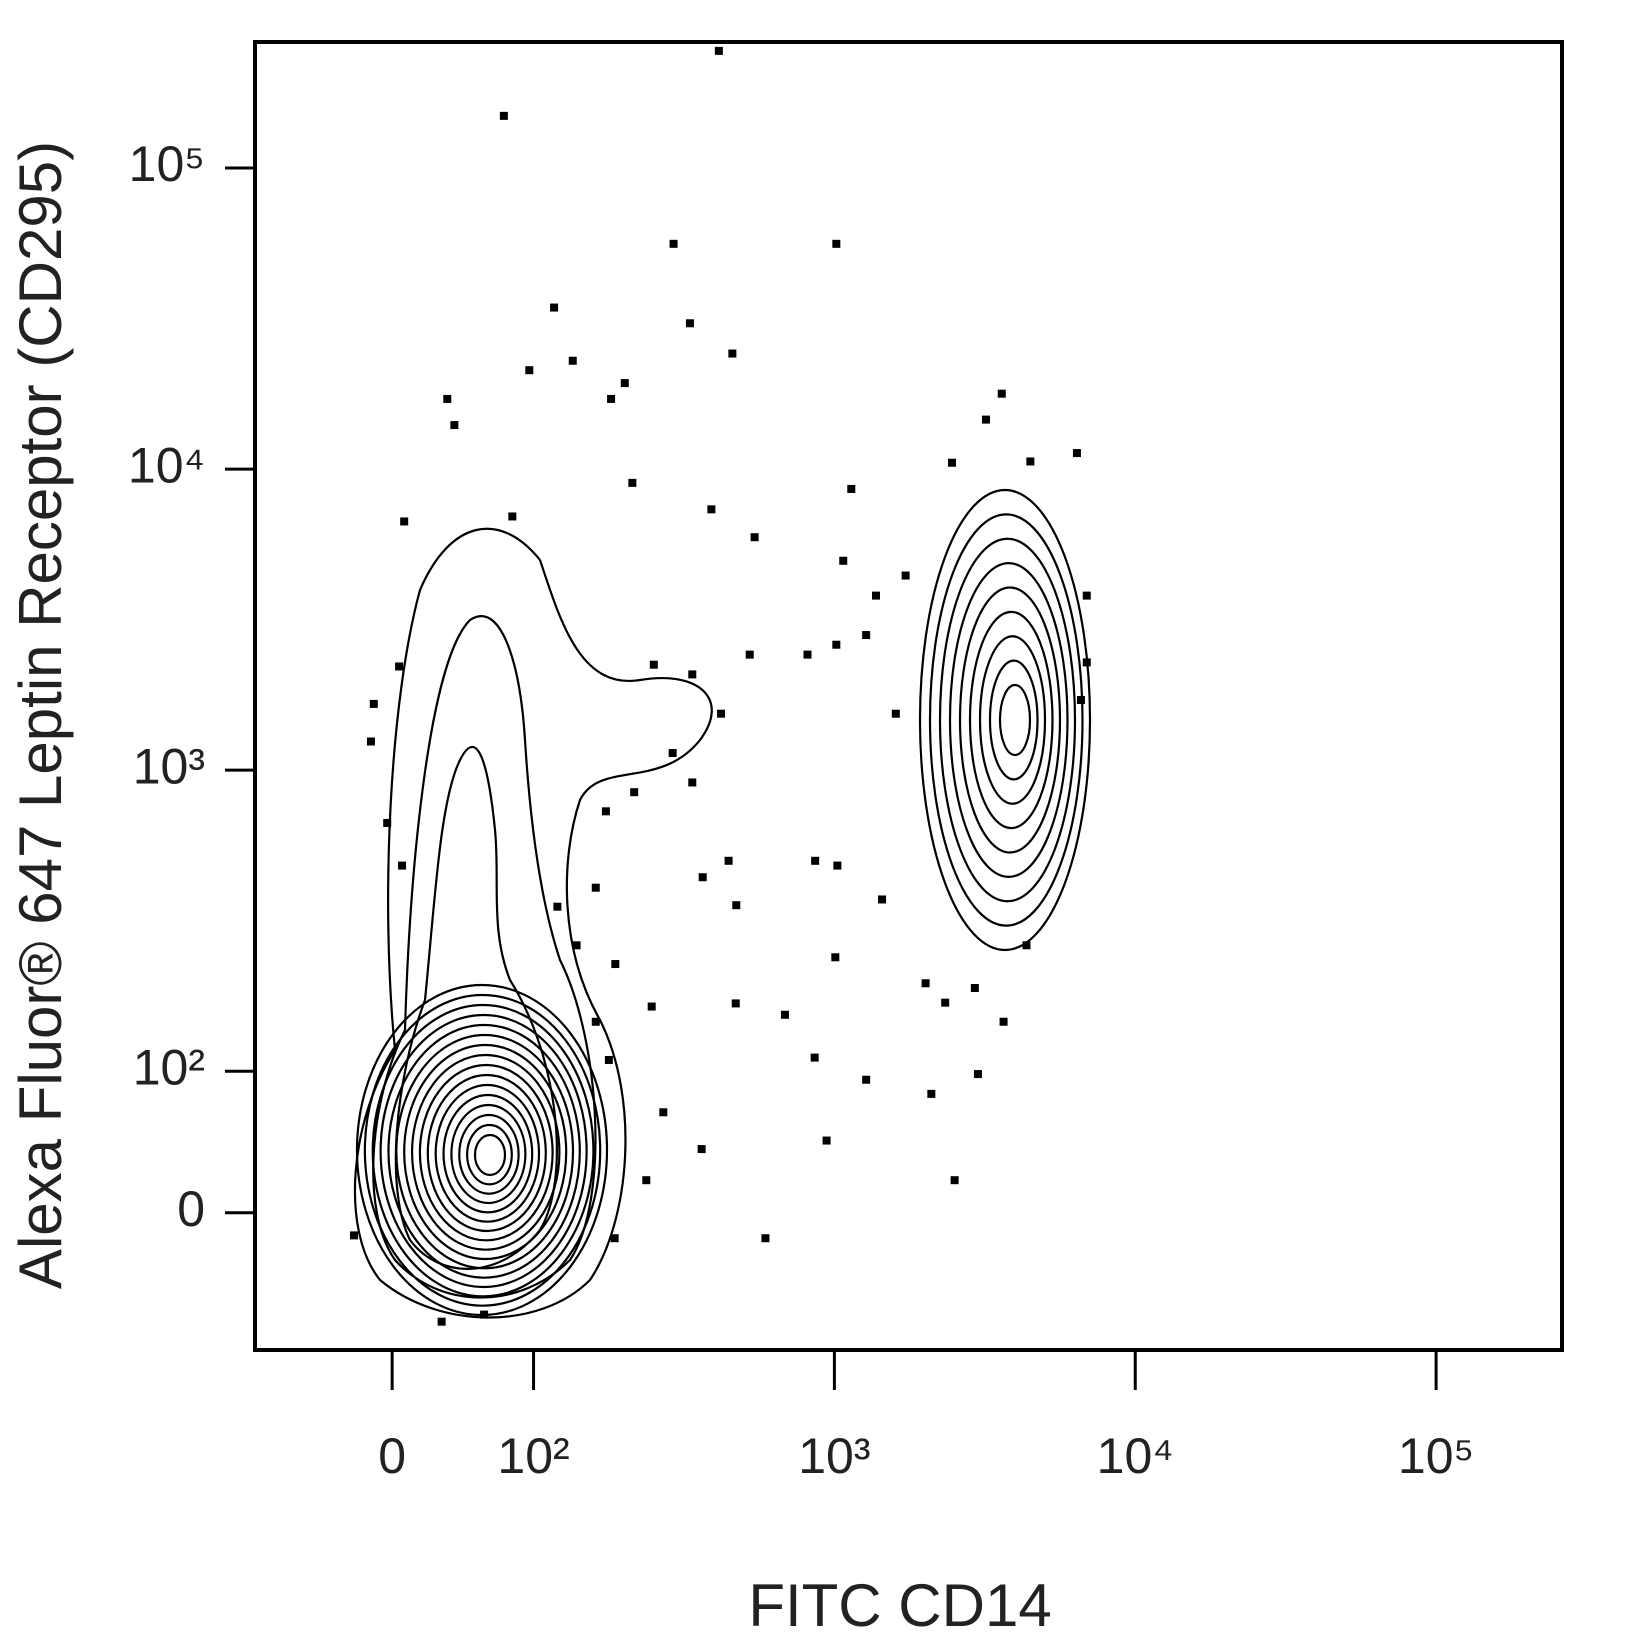 Image resolution: width=1649 pixels, height=1649 pixels. I want to click on y-tick-label: 10³, so click(169, 766).